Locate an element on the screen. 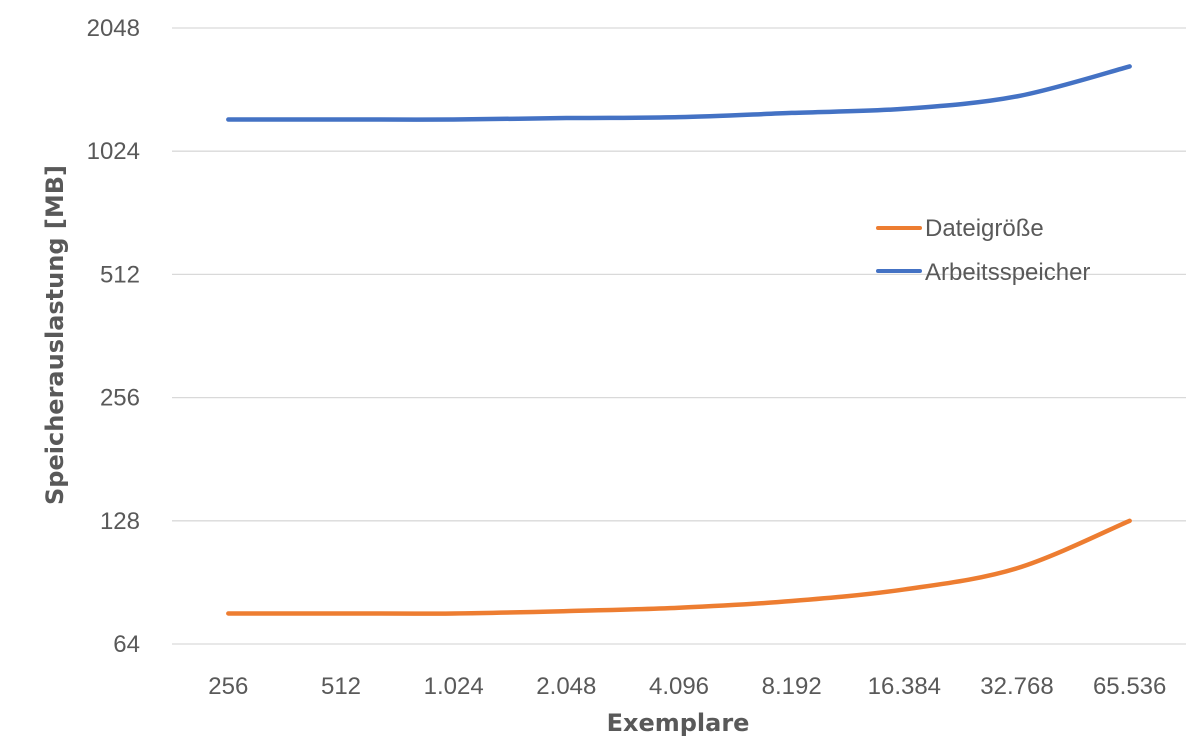 Image resolution: width=1200 pixels, height=742 pixels. legend-label-arbeitsspeicher: Arbeitsspeicher is located at coordinates (1007, 272).